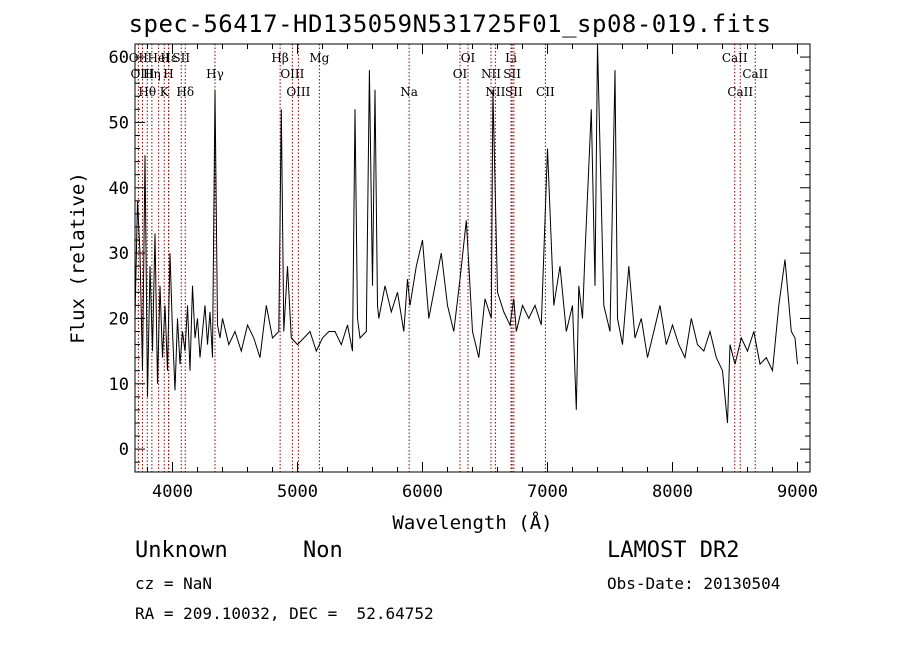 The width and height of the screenshot is (900, 649). Describe the element at coordinates (215, 74) in the screenshot. I see `line-label: Hγ` at that location.